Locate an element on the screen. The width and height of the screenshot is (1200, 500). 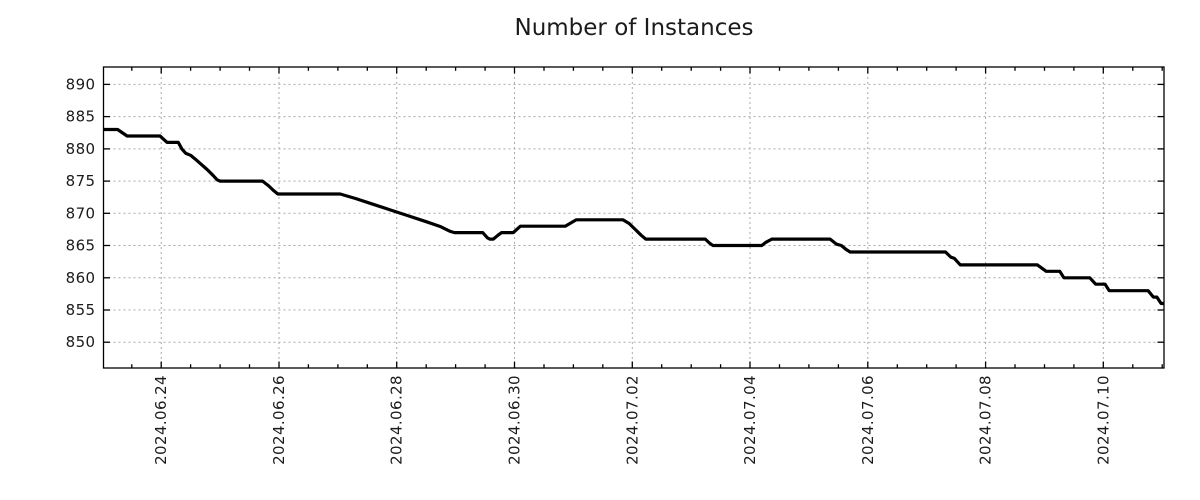
x-tick-label: 2024.07.10 is located at coordinates (1103, 420).